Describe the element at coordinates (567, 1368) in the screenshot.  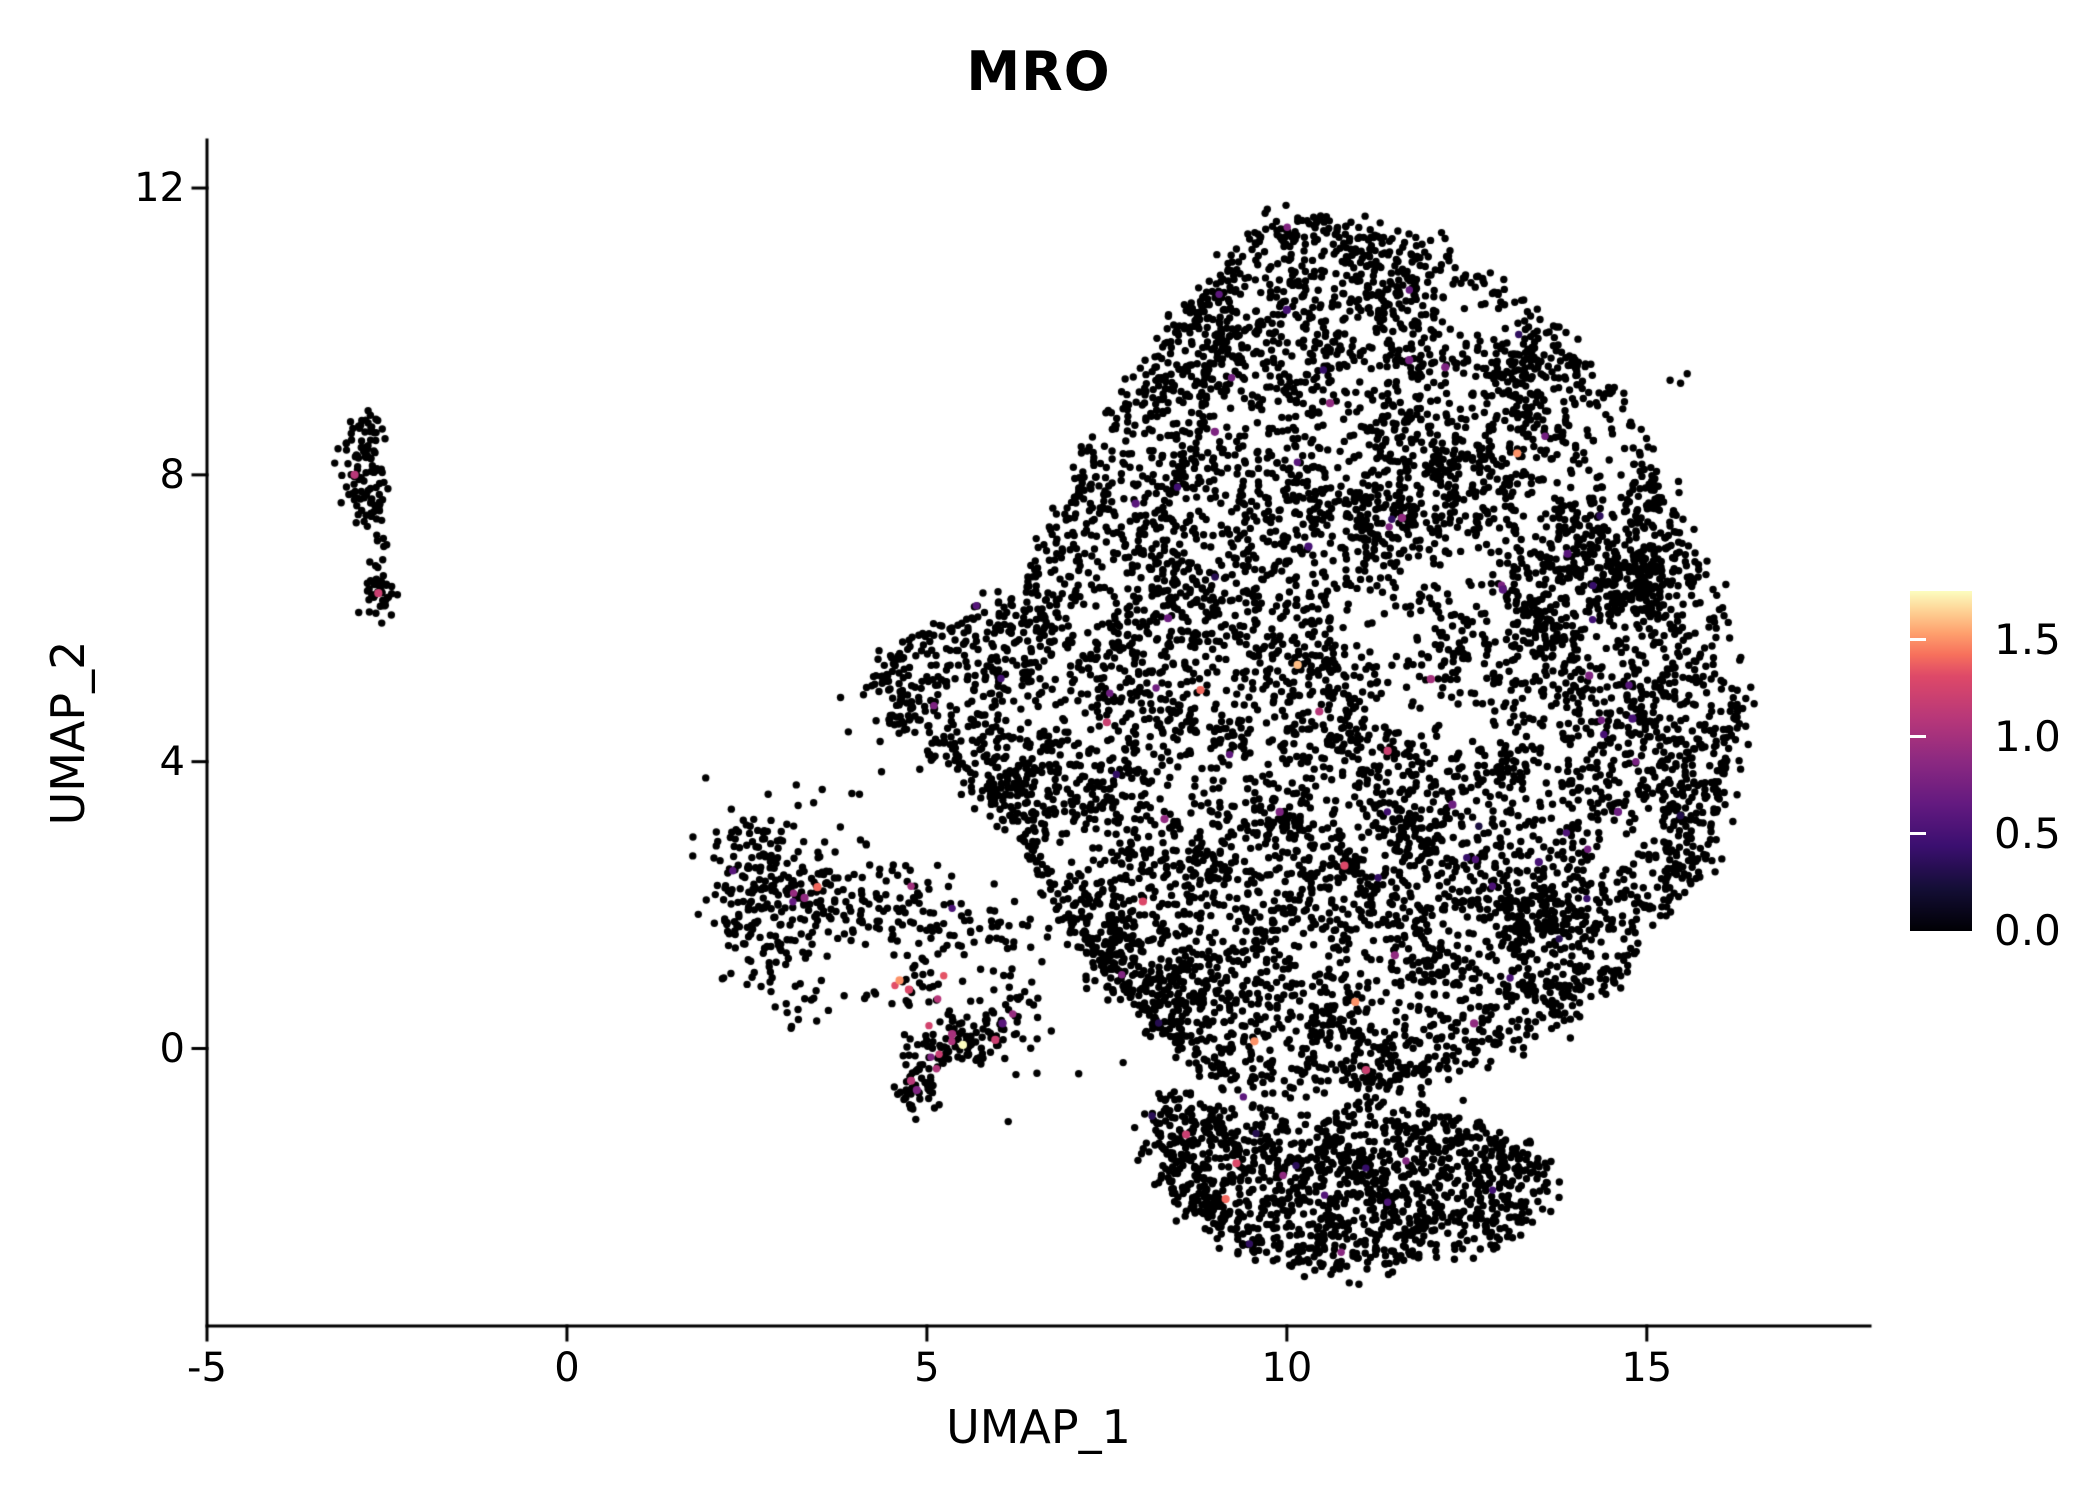
I see `x-tick-label: 0` at that location.